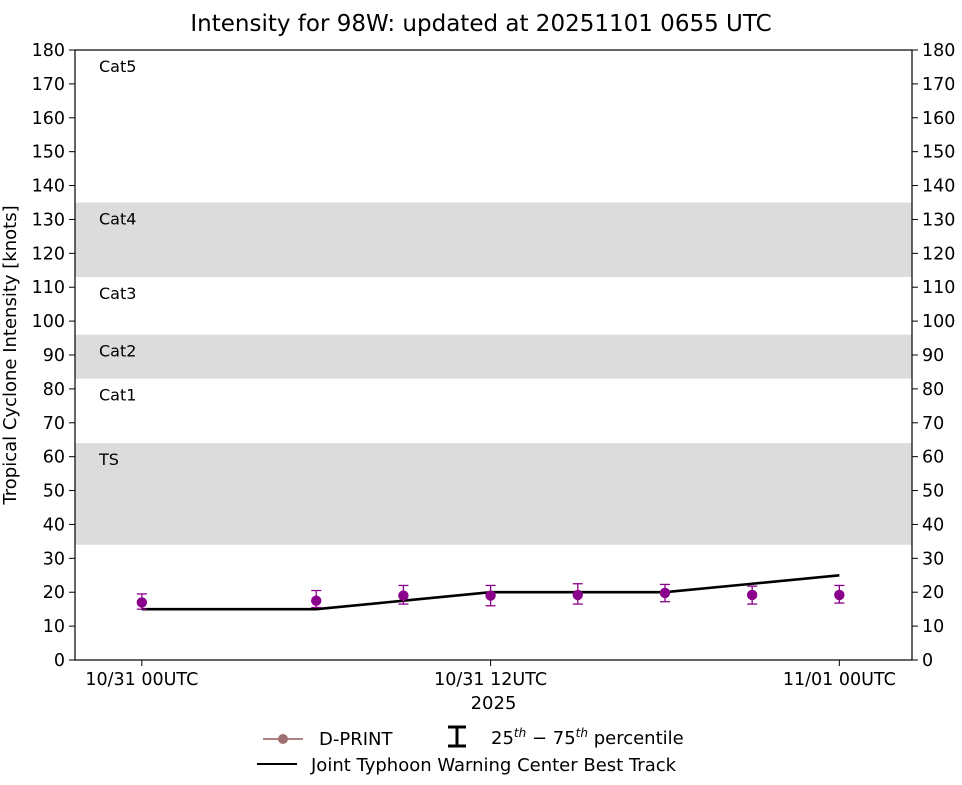  I want to click on y-tick-label-right: 120, so click(938, 254).